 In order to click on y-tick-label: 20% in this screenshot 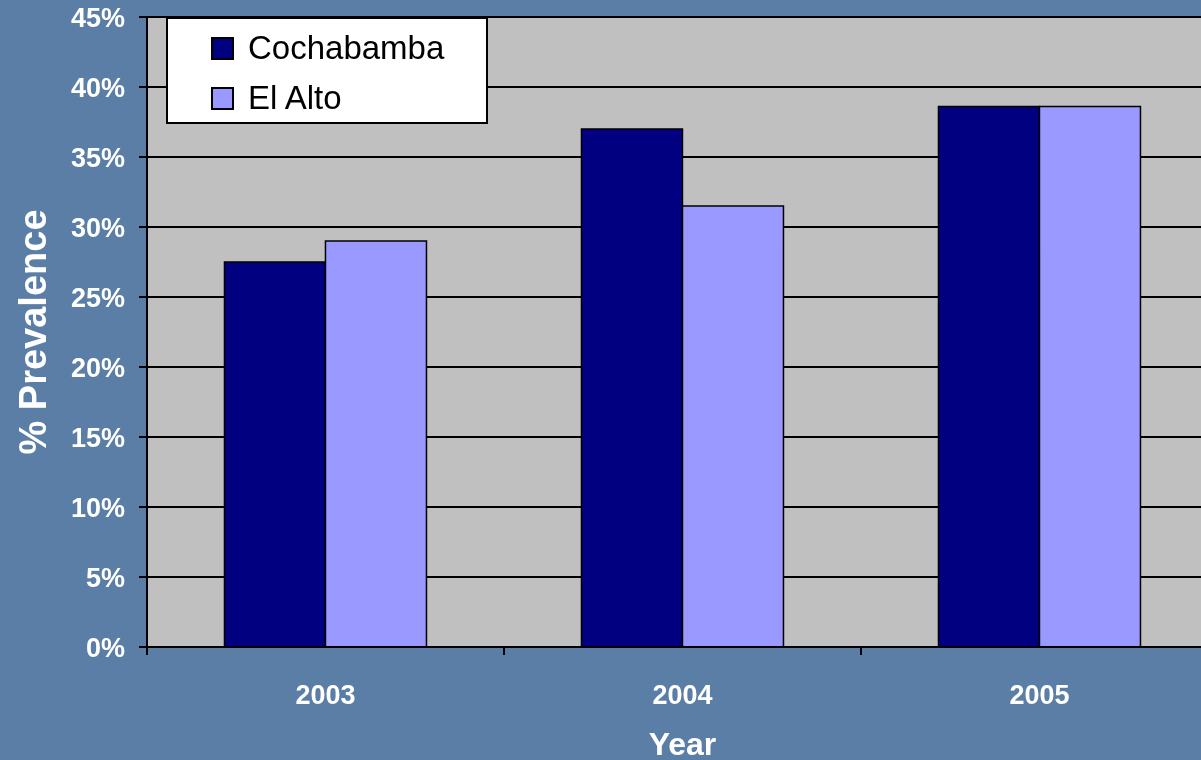, I will do `click(97, 367)`.